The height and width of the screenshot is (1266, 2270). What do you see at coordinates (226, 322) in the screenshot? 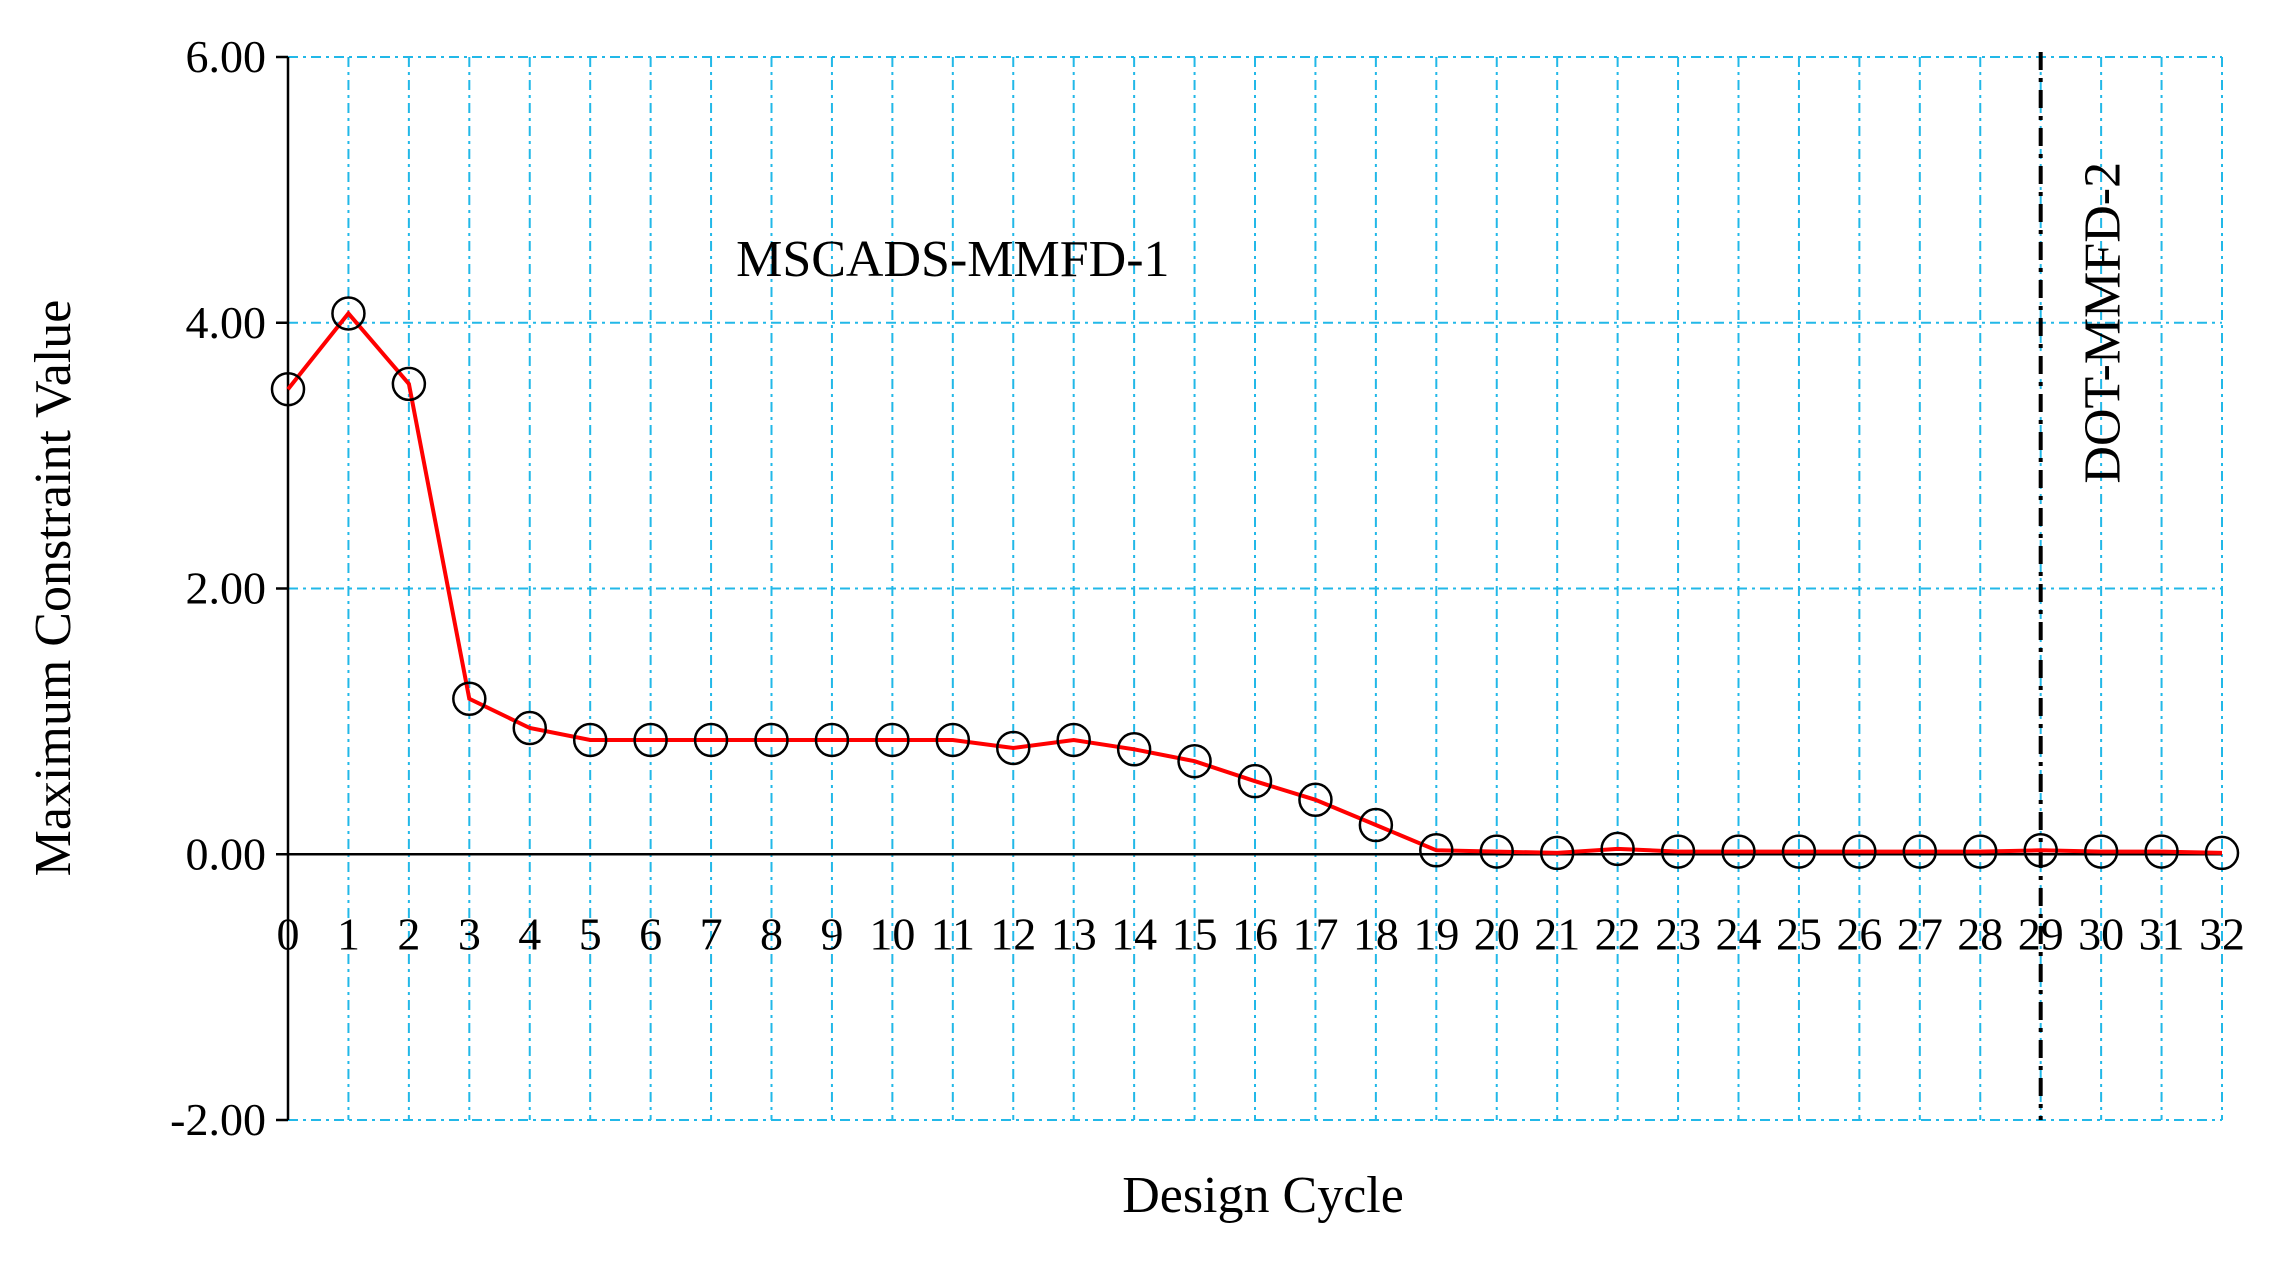
I see `y-tick-label: 4.00` at bounding box center [226, 322].